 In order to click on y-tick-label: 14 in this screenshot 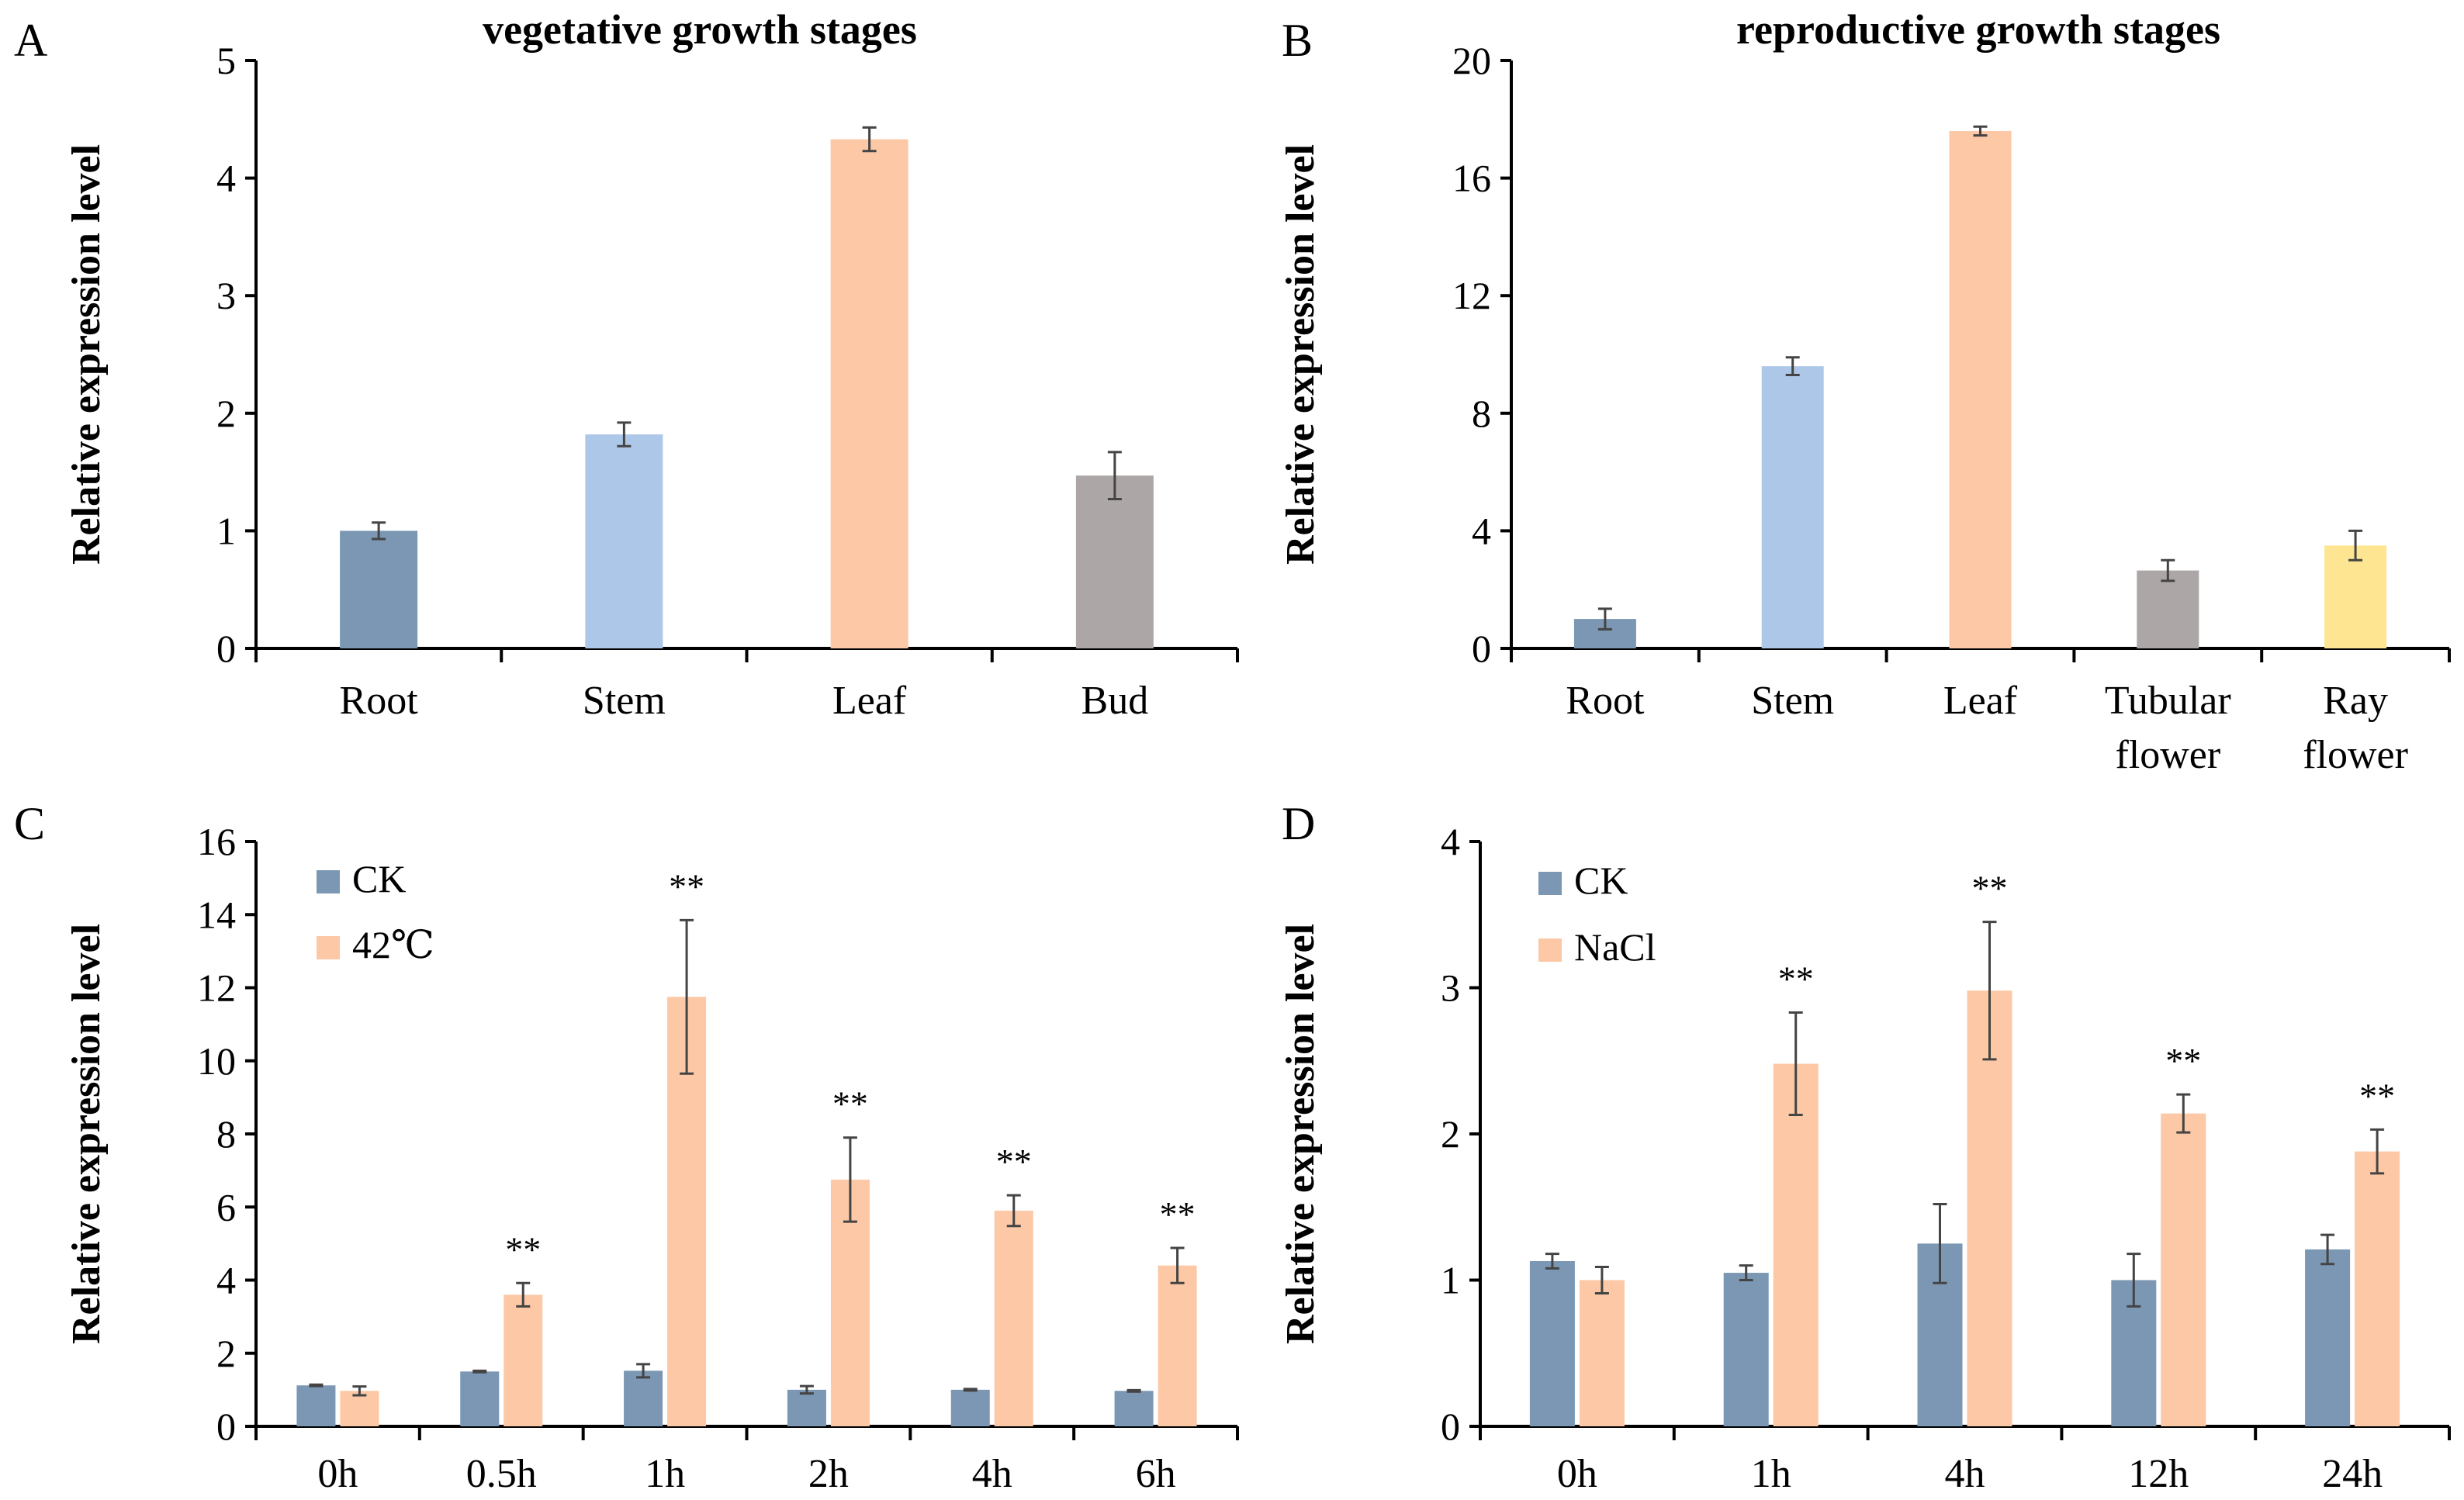, I will do `click(216, 915)`.